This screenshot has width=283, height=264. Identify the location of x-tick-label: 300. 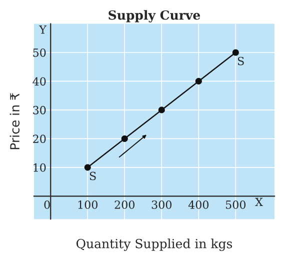
(162, 204).